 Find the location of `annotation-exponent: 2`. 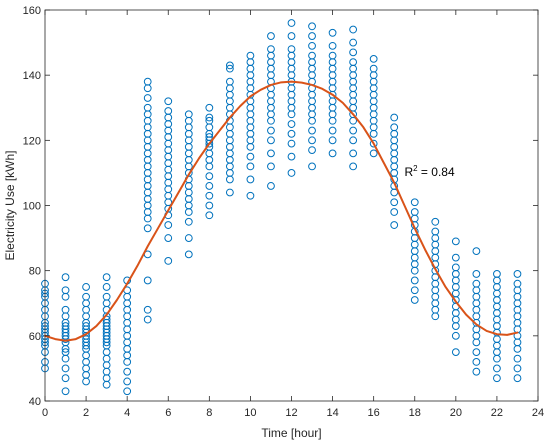

annotation-exponent: 2 is located at coordinates (415, 168).